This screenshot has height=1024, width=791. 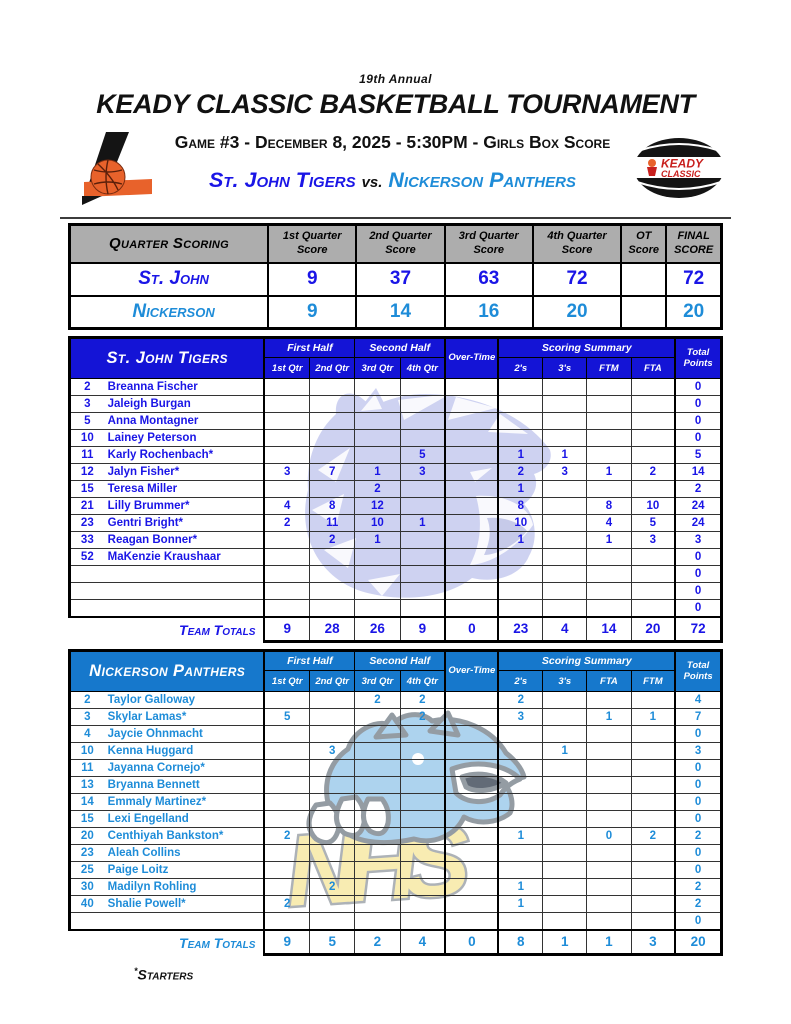 I want to click on player-number, so click(x=85, y=591).